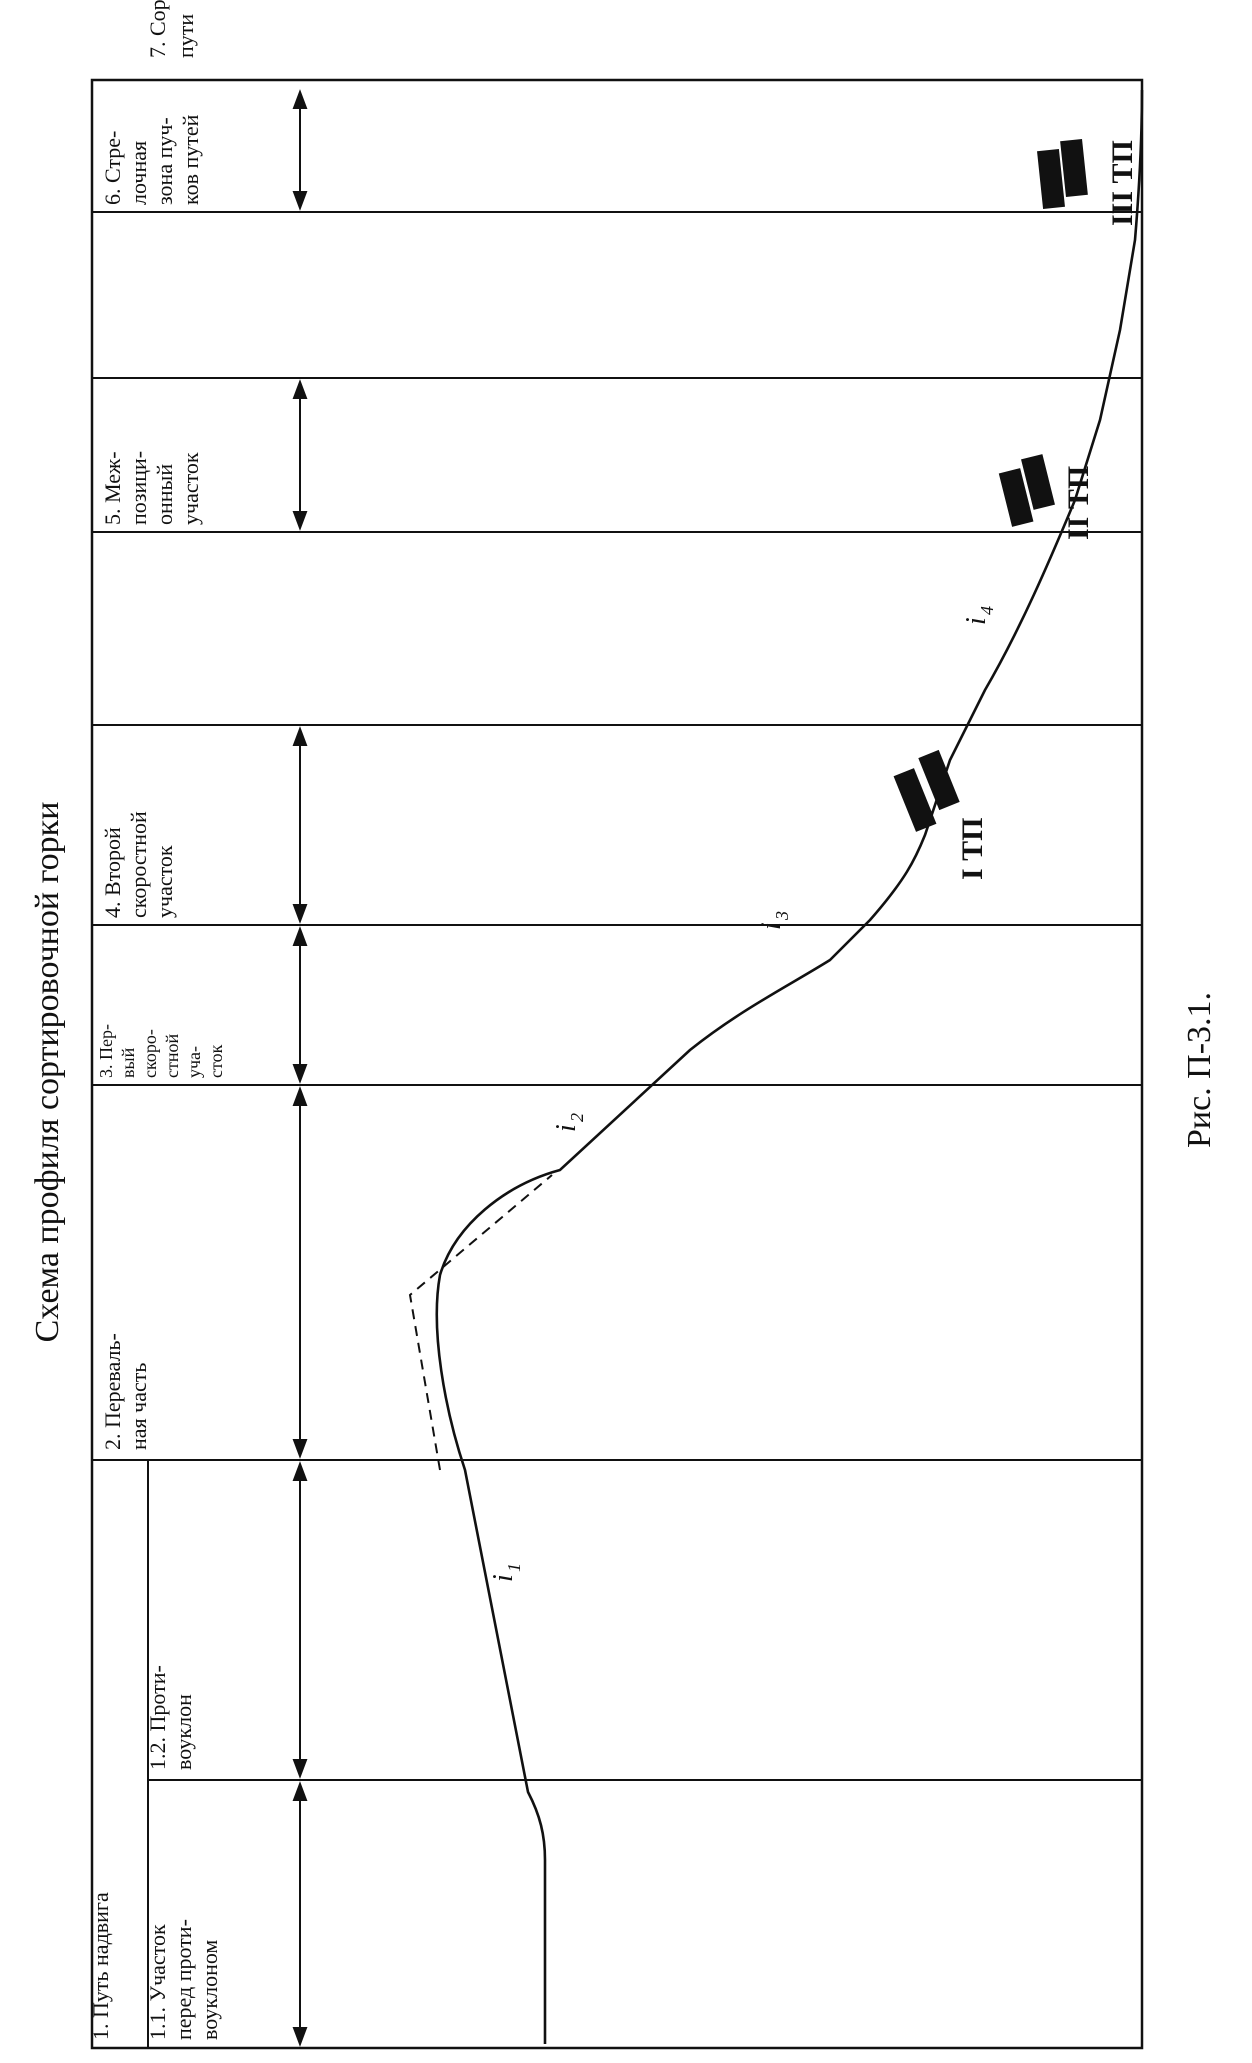 The width and height of the screenshot is (1252, 2063). Describe the element at coordinates (157, 1982) in the screenshot. I see `section-label-line: 1.1. Участок` at that location.